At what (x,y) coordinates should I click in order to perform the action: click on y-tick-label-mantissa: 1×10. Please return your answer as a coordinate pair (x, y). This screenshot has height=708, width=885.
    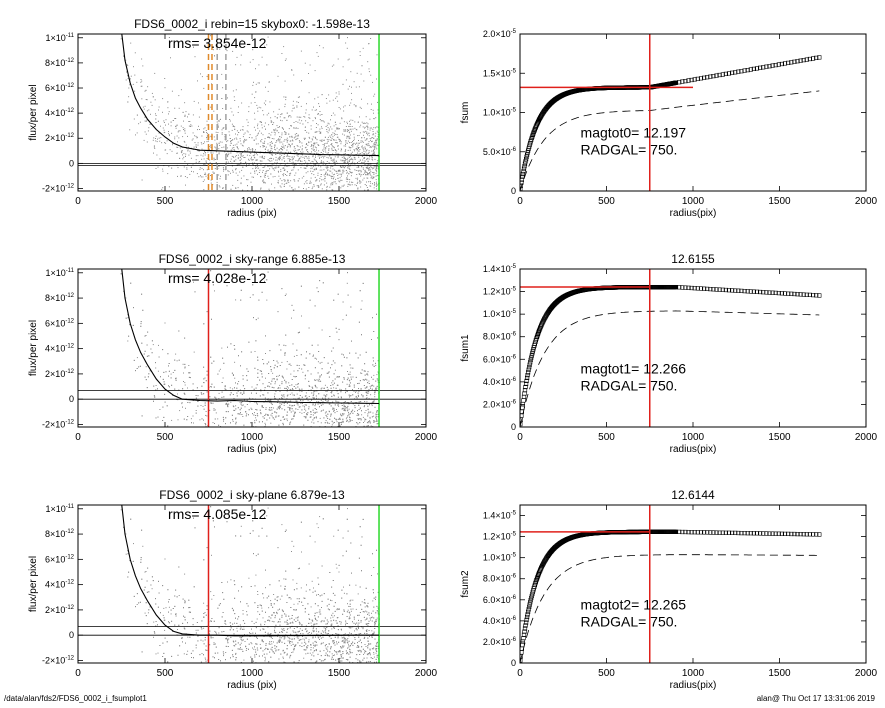
    Looking at the image, I should click on (55, 38).